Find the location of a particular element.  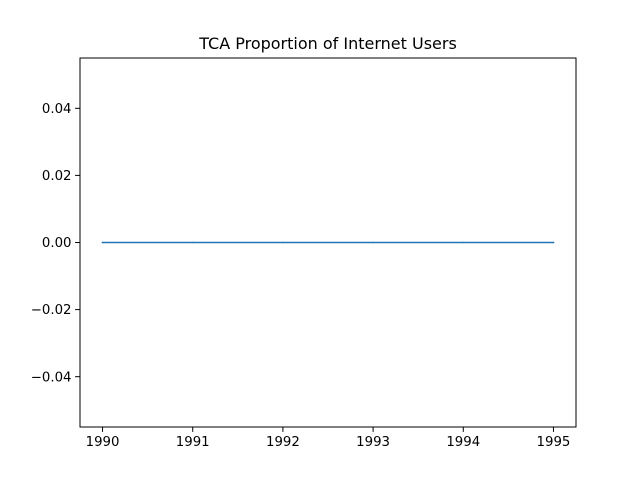

y-tick-label: −0.04 is located at coordinates (51, 377).